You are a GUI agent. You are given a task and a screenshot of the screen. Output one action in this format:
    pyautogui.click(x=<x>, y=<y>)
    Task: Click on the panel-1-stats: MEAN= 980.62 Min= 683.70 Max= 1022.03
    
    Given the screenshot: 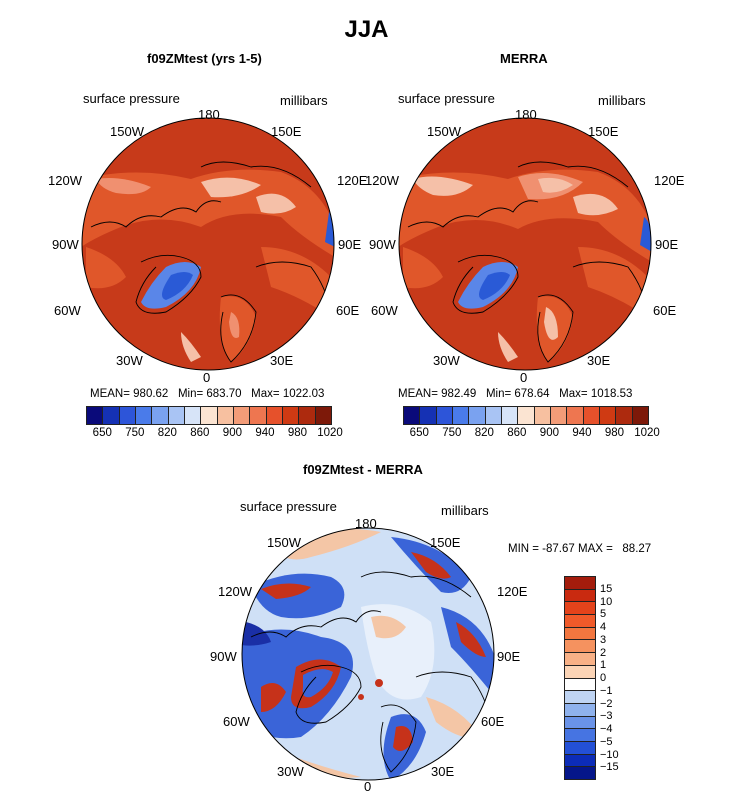 What is the action you would take?
    pyautogui.click(x=207, y=394)
    